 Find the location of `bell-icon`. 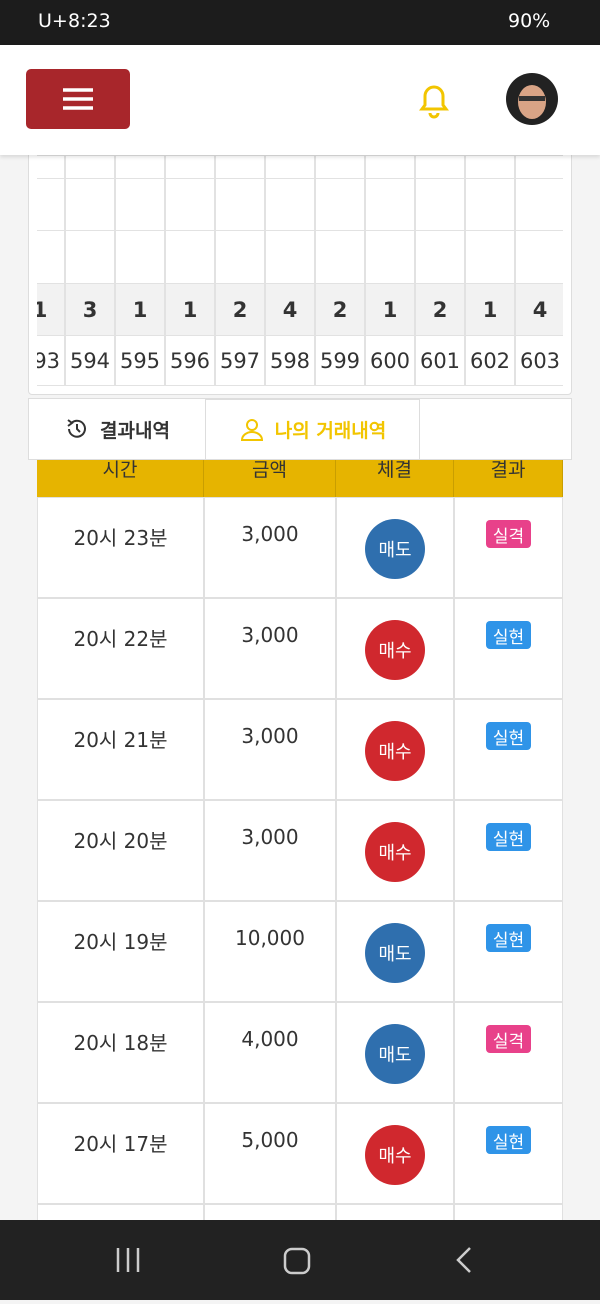

bell-icon is located at coordinates (434, 101).